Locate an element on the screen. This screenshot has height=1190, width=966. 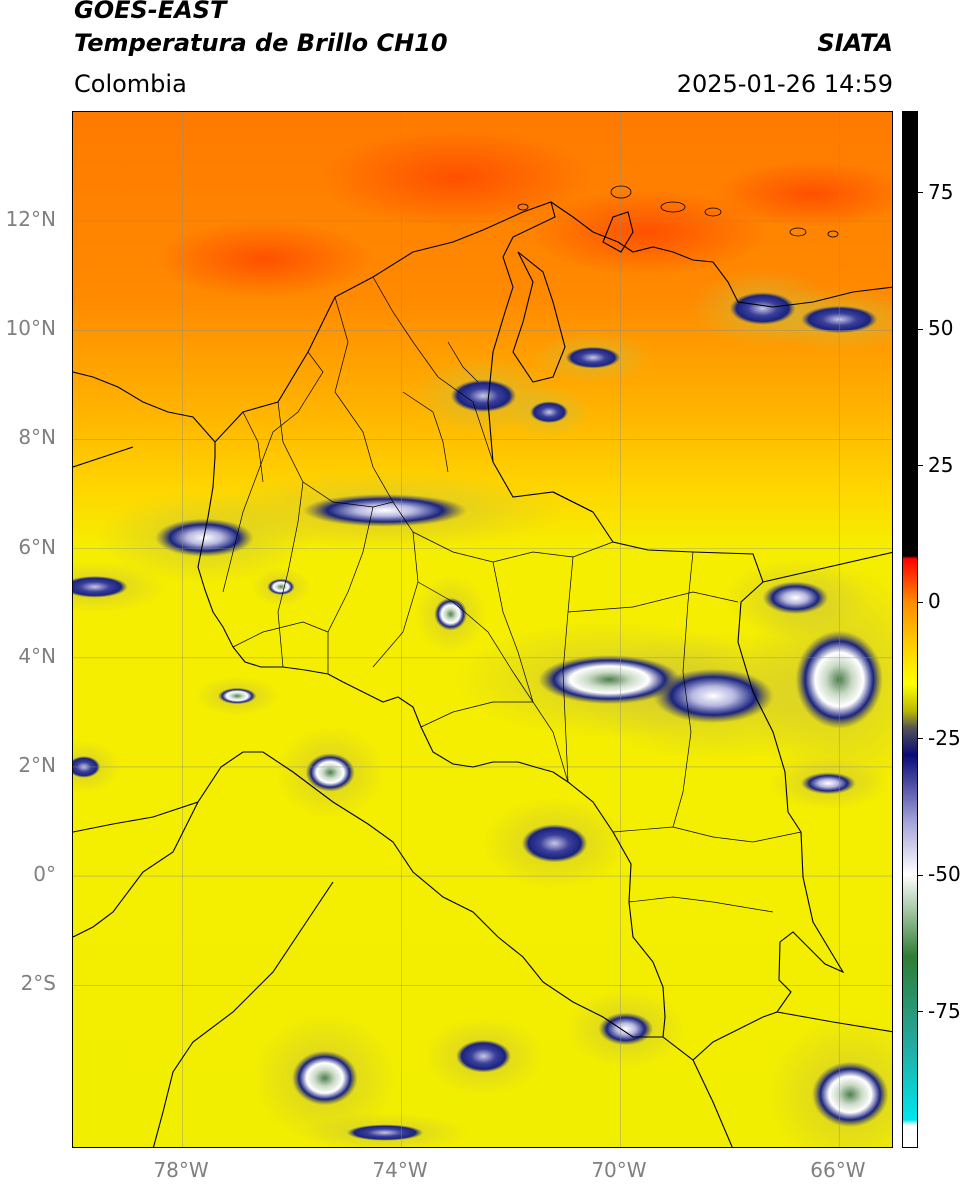
warm-sea-layer is located at coordinates (523, 213).